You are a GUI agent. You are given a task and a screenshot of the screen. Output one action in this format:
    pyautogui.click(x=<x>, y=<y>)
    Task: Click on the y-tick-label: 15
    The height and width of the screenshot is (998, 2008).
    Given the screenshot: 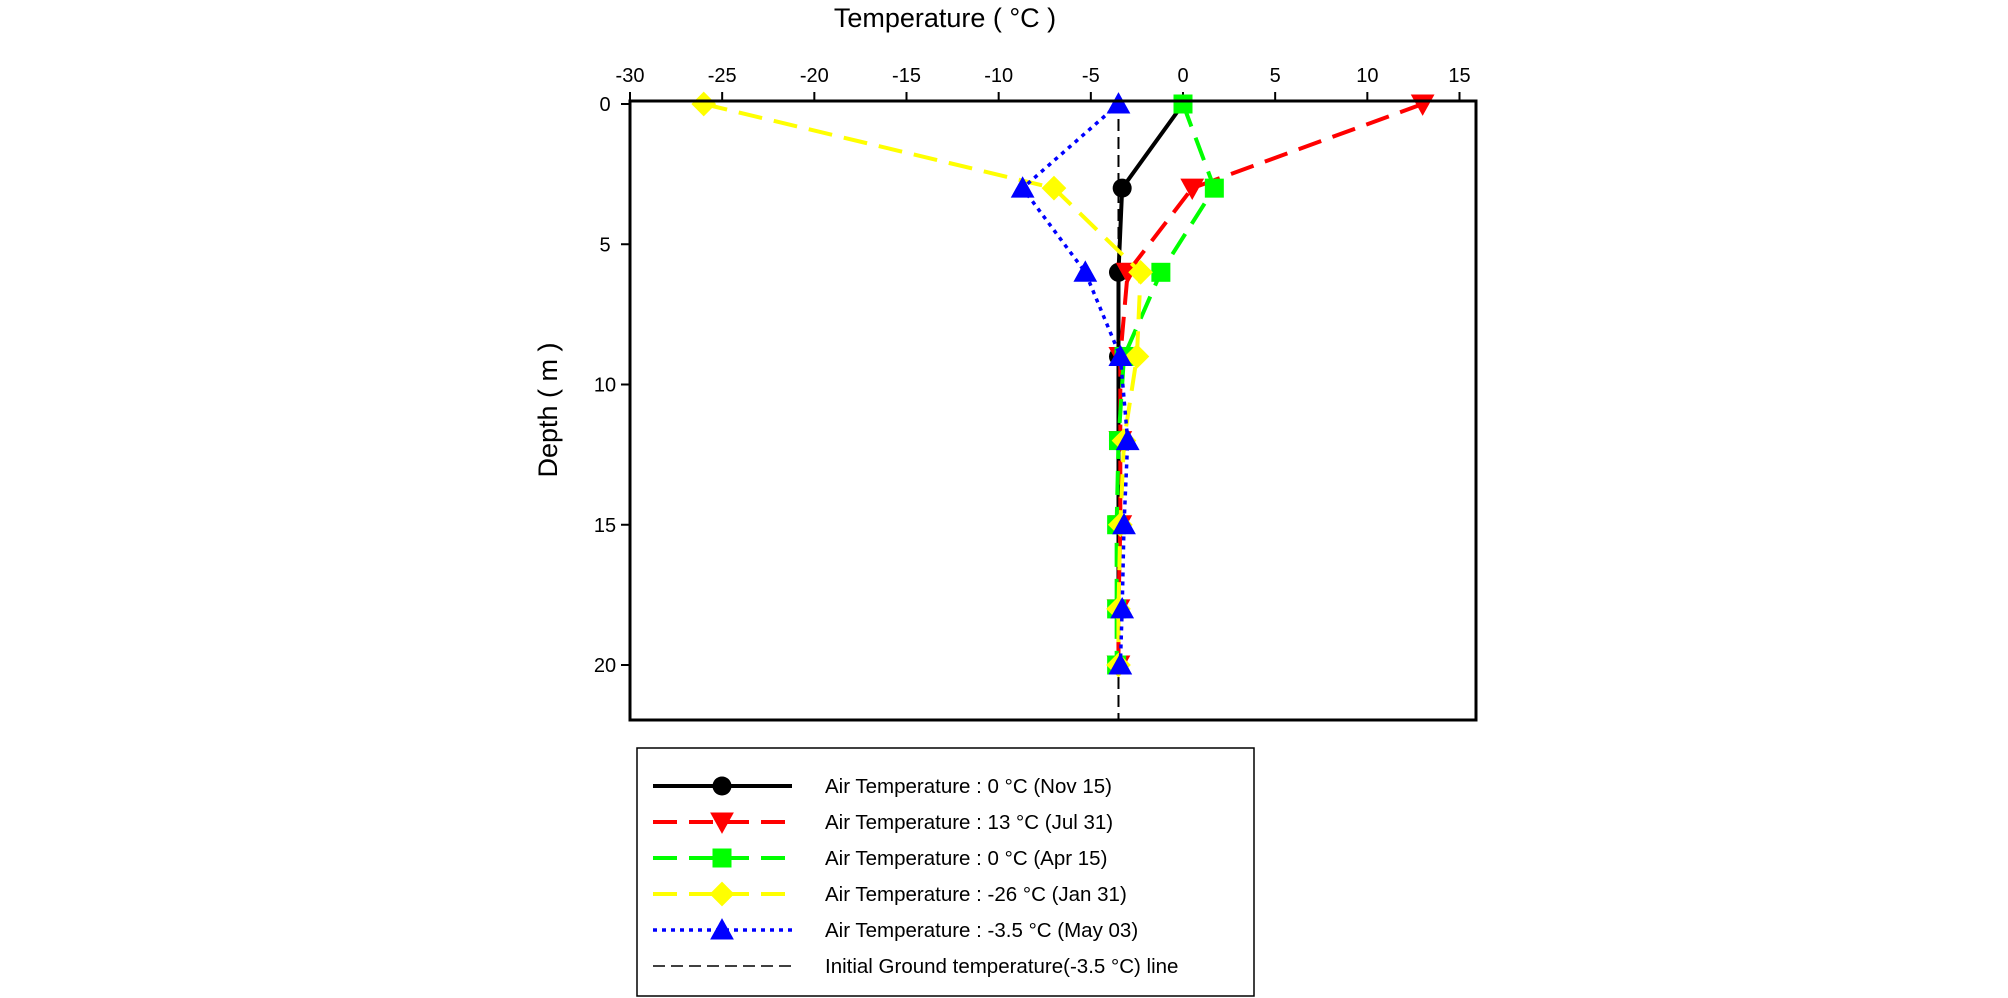 What is the action you would take?
    pyautogui.click(x=605, y=526)
    